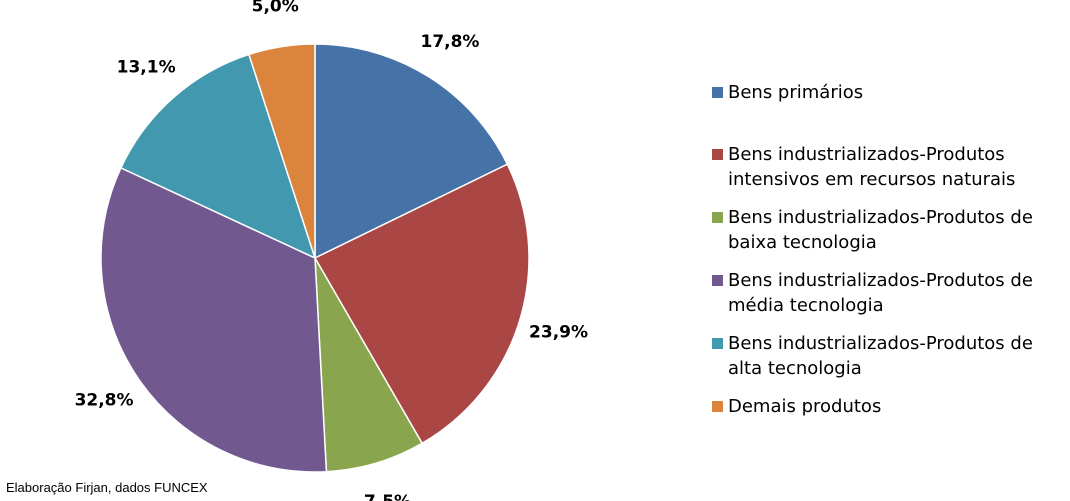 Image resolution: width=1070 pixels, height=501 pixels. What do you see at coordinates (558, 332) in the screenshot?
I see `data-label: 23,9%` at bounding box center [558, 332].